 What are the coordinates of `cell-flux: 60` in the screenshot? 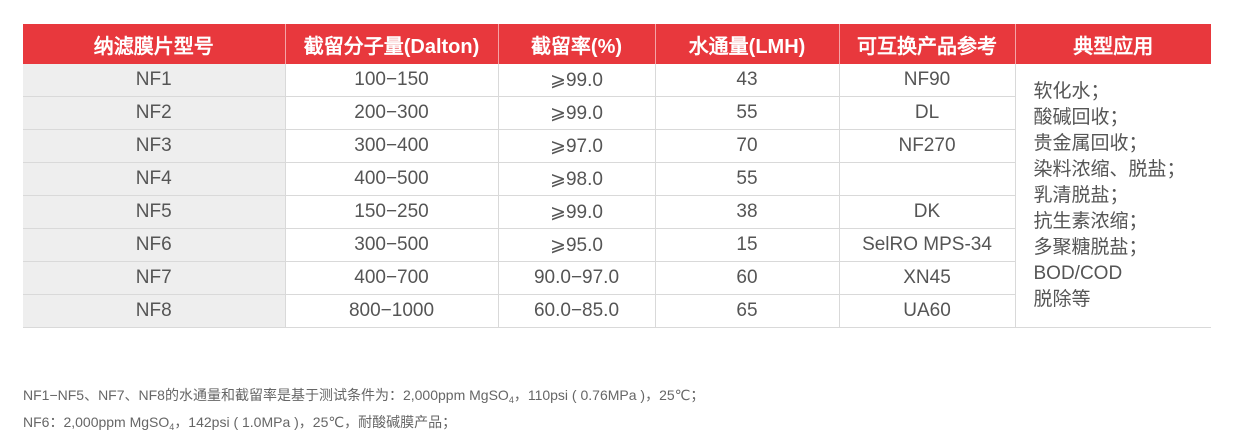 It's located at (747, 278).